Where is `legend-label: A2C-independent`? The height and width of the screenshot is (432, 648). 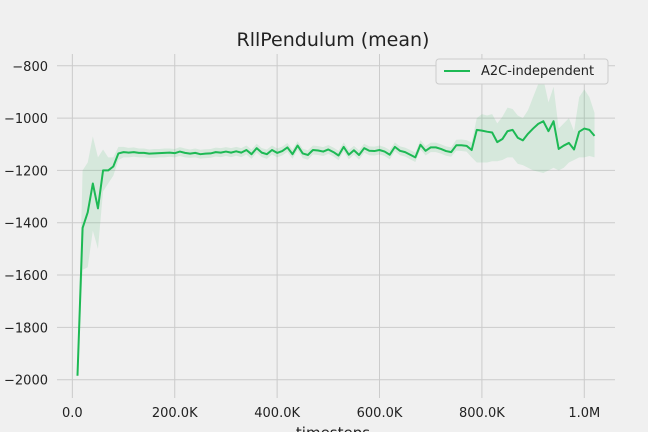 legend-label: A2C-independent is located at coordinates (537, 71).